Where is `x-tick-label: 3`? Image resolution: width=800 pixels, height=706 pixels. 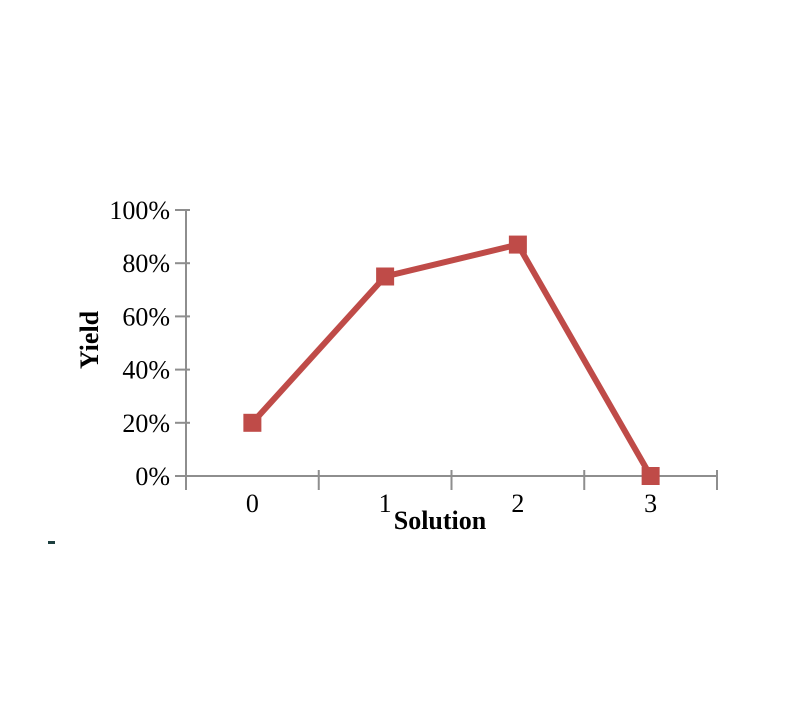
x-tick-label: 3 is located at coordinates (650, 503).